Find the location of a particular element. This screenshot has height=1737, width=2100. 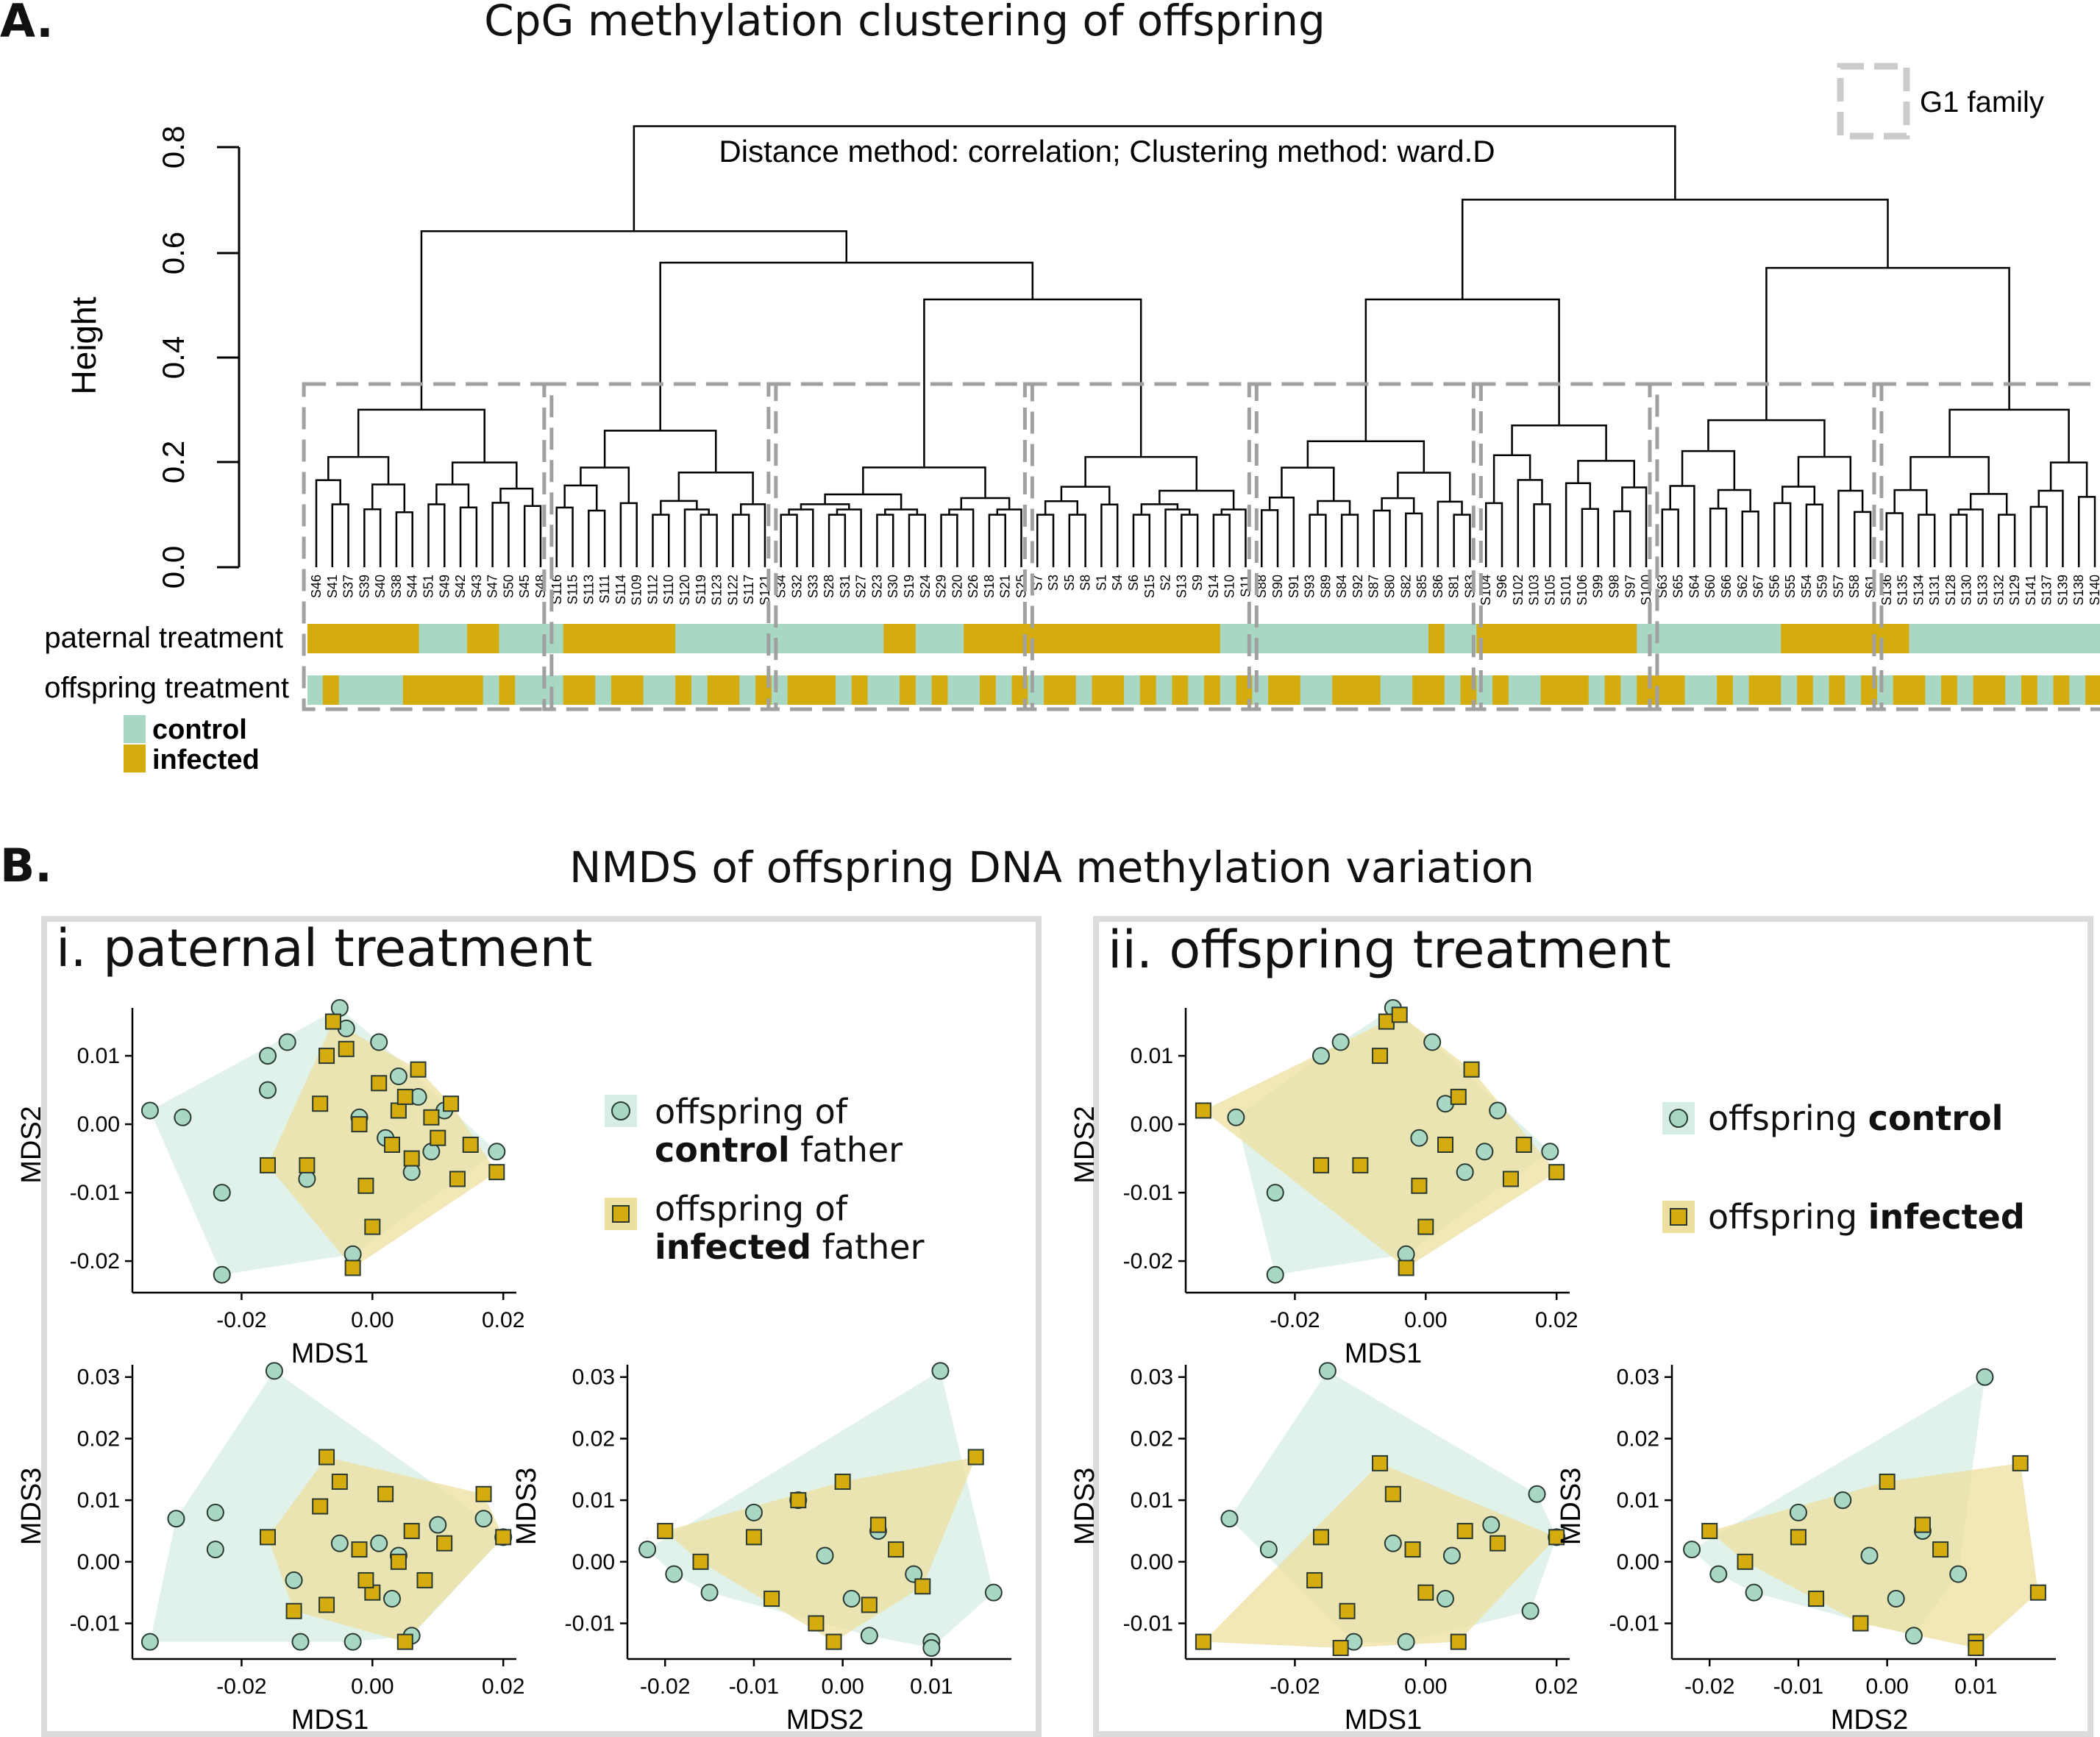

legend-infected-swatch is located at coordinates (135, 758).